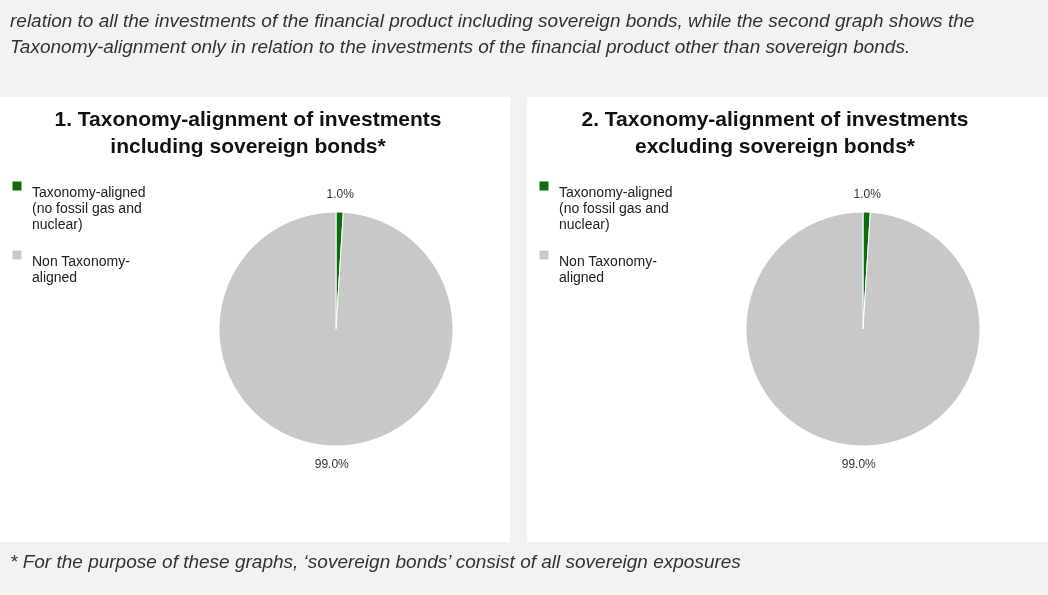 The width and height of the screenshot is (1048, 595). I want to click on text: * For the purpose of these graphs, ‘sovereign bonds’ consist of all sovereign exposures, so click(376, 562).